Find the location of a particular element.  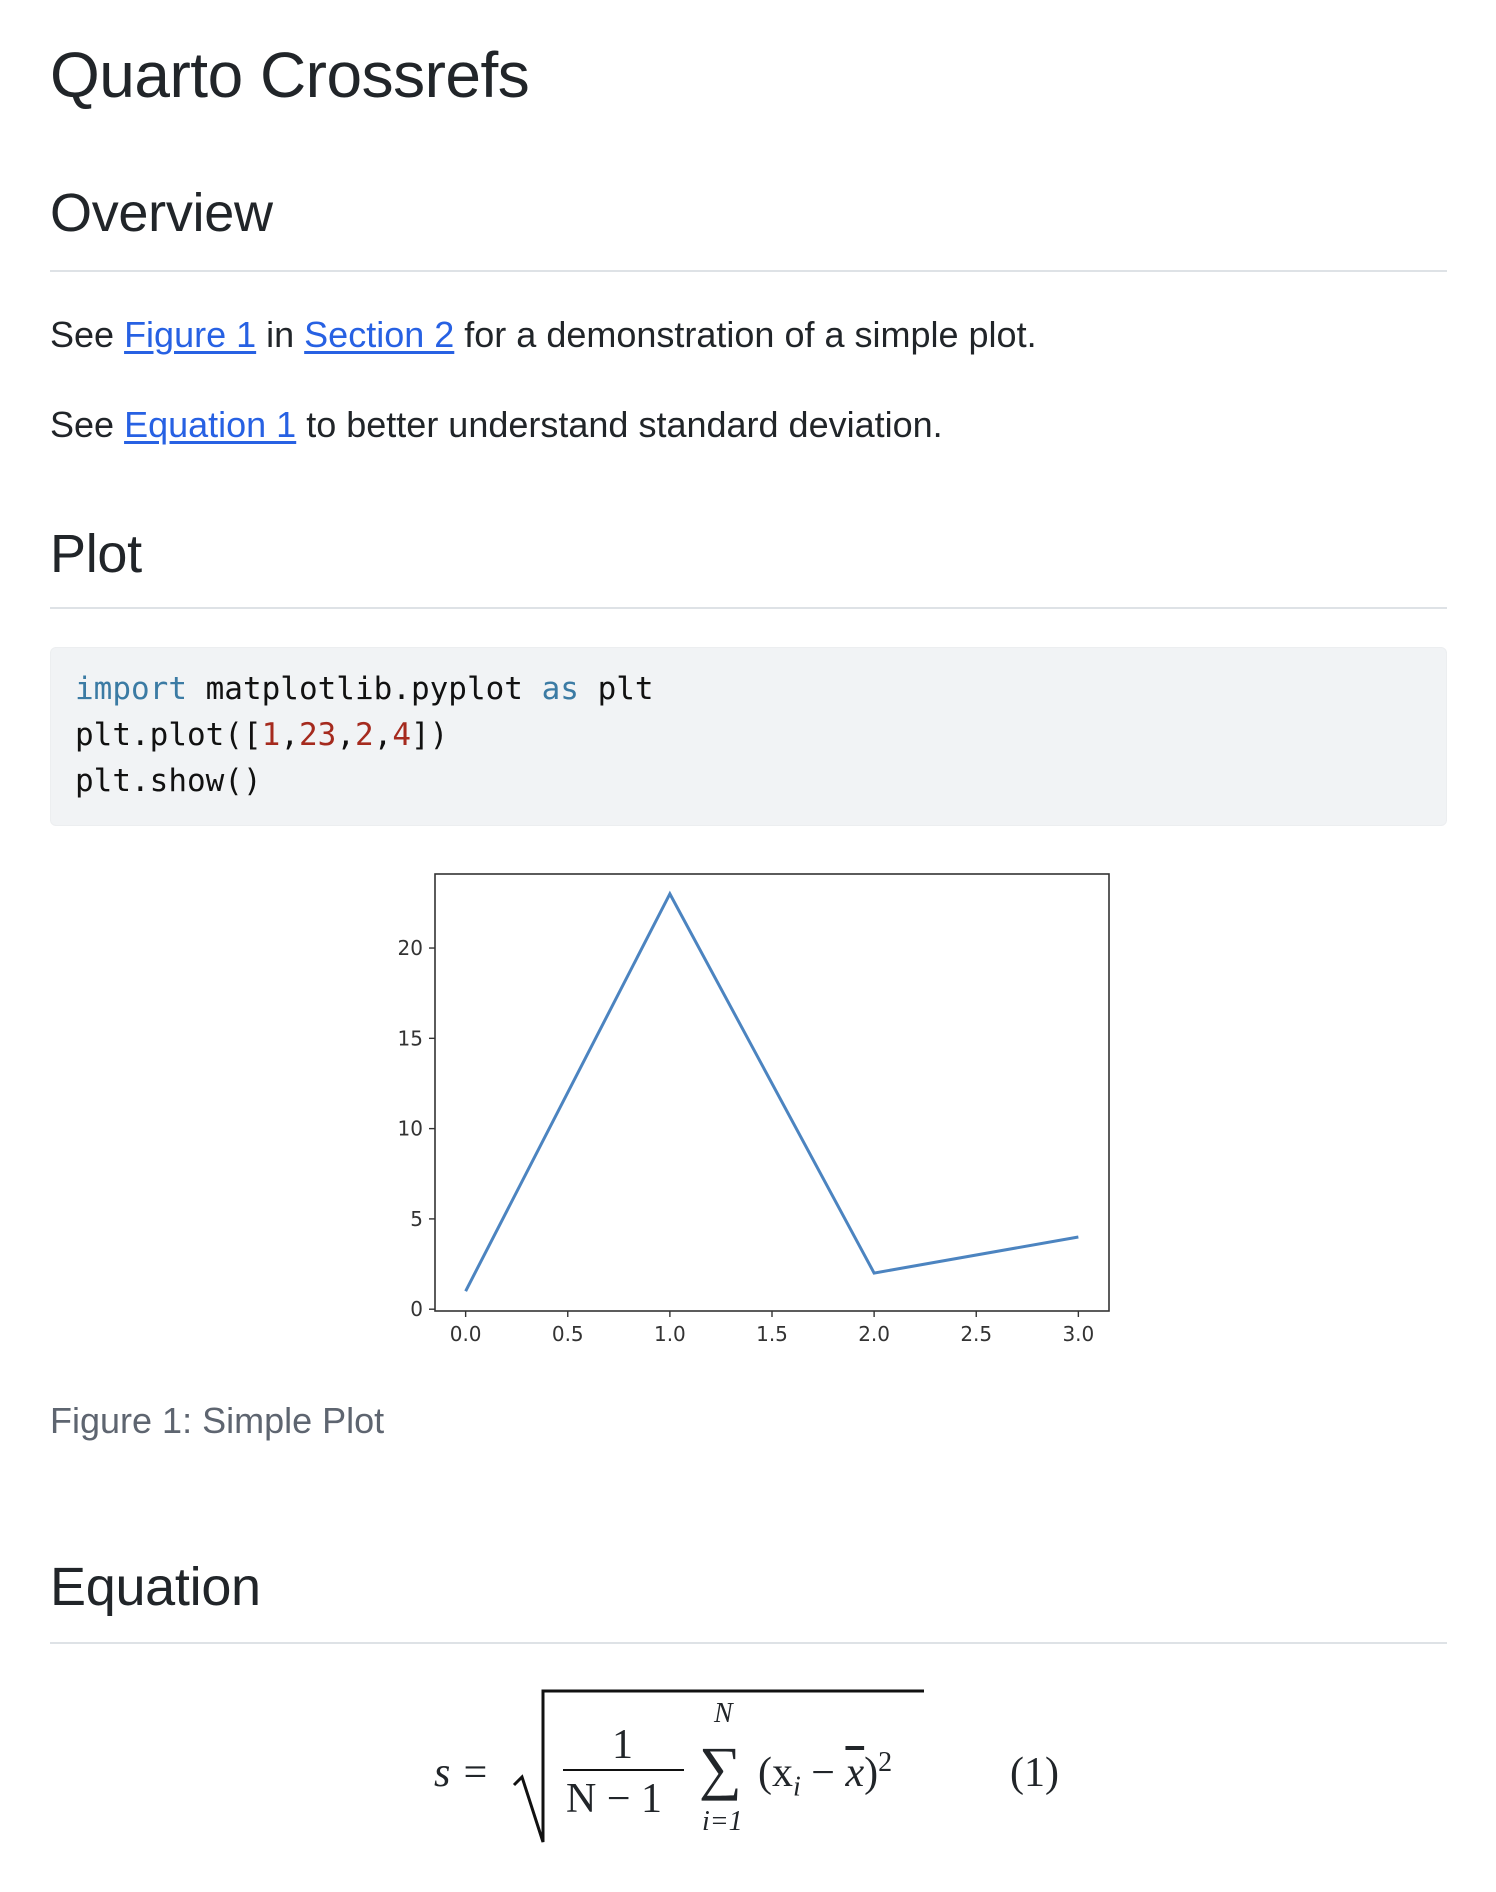

x-tick-label: 1.0 is located at coordinates (670, 1334).